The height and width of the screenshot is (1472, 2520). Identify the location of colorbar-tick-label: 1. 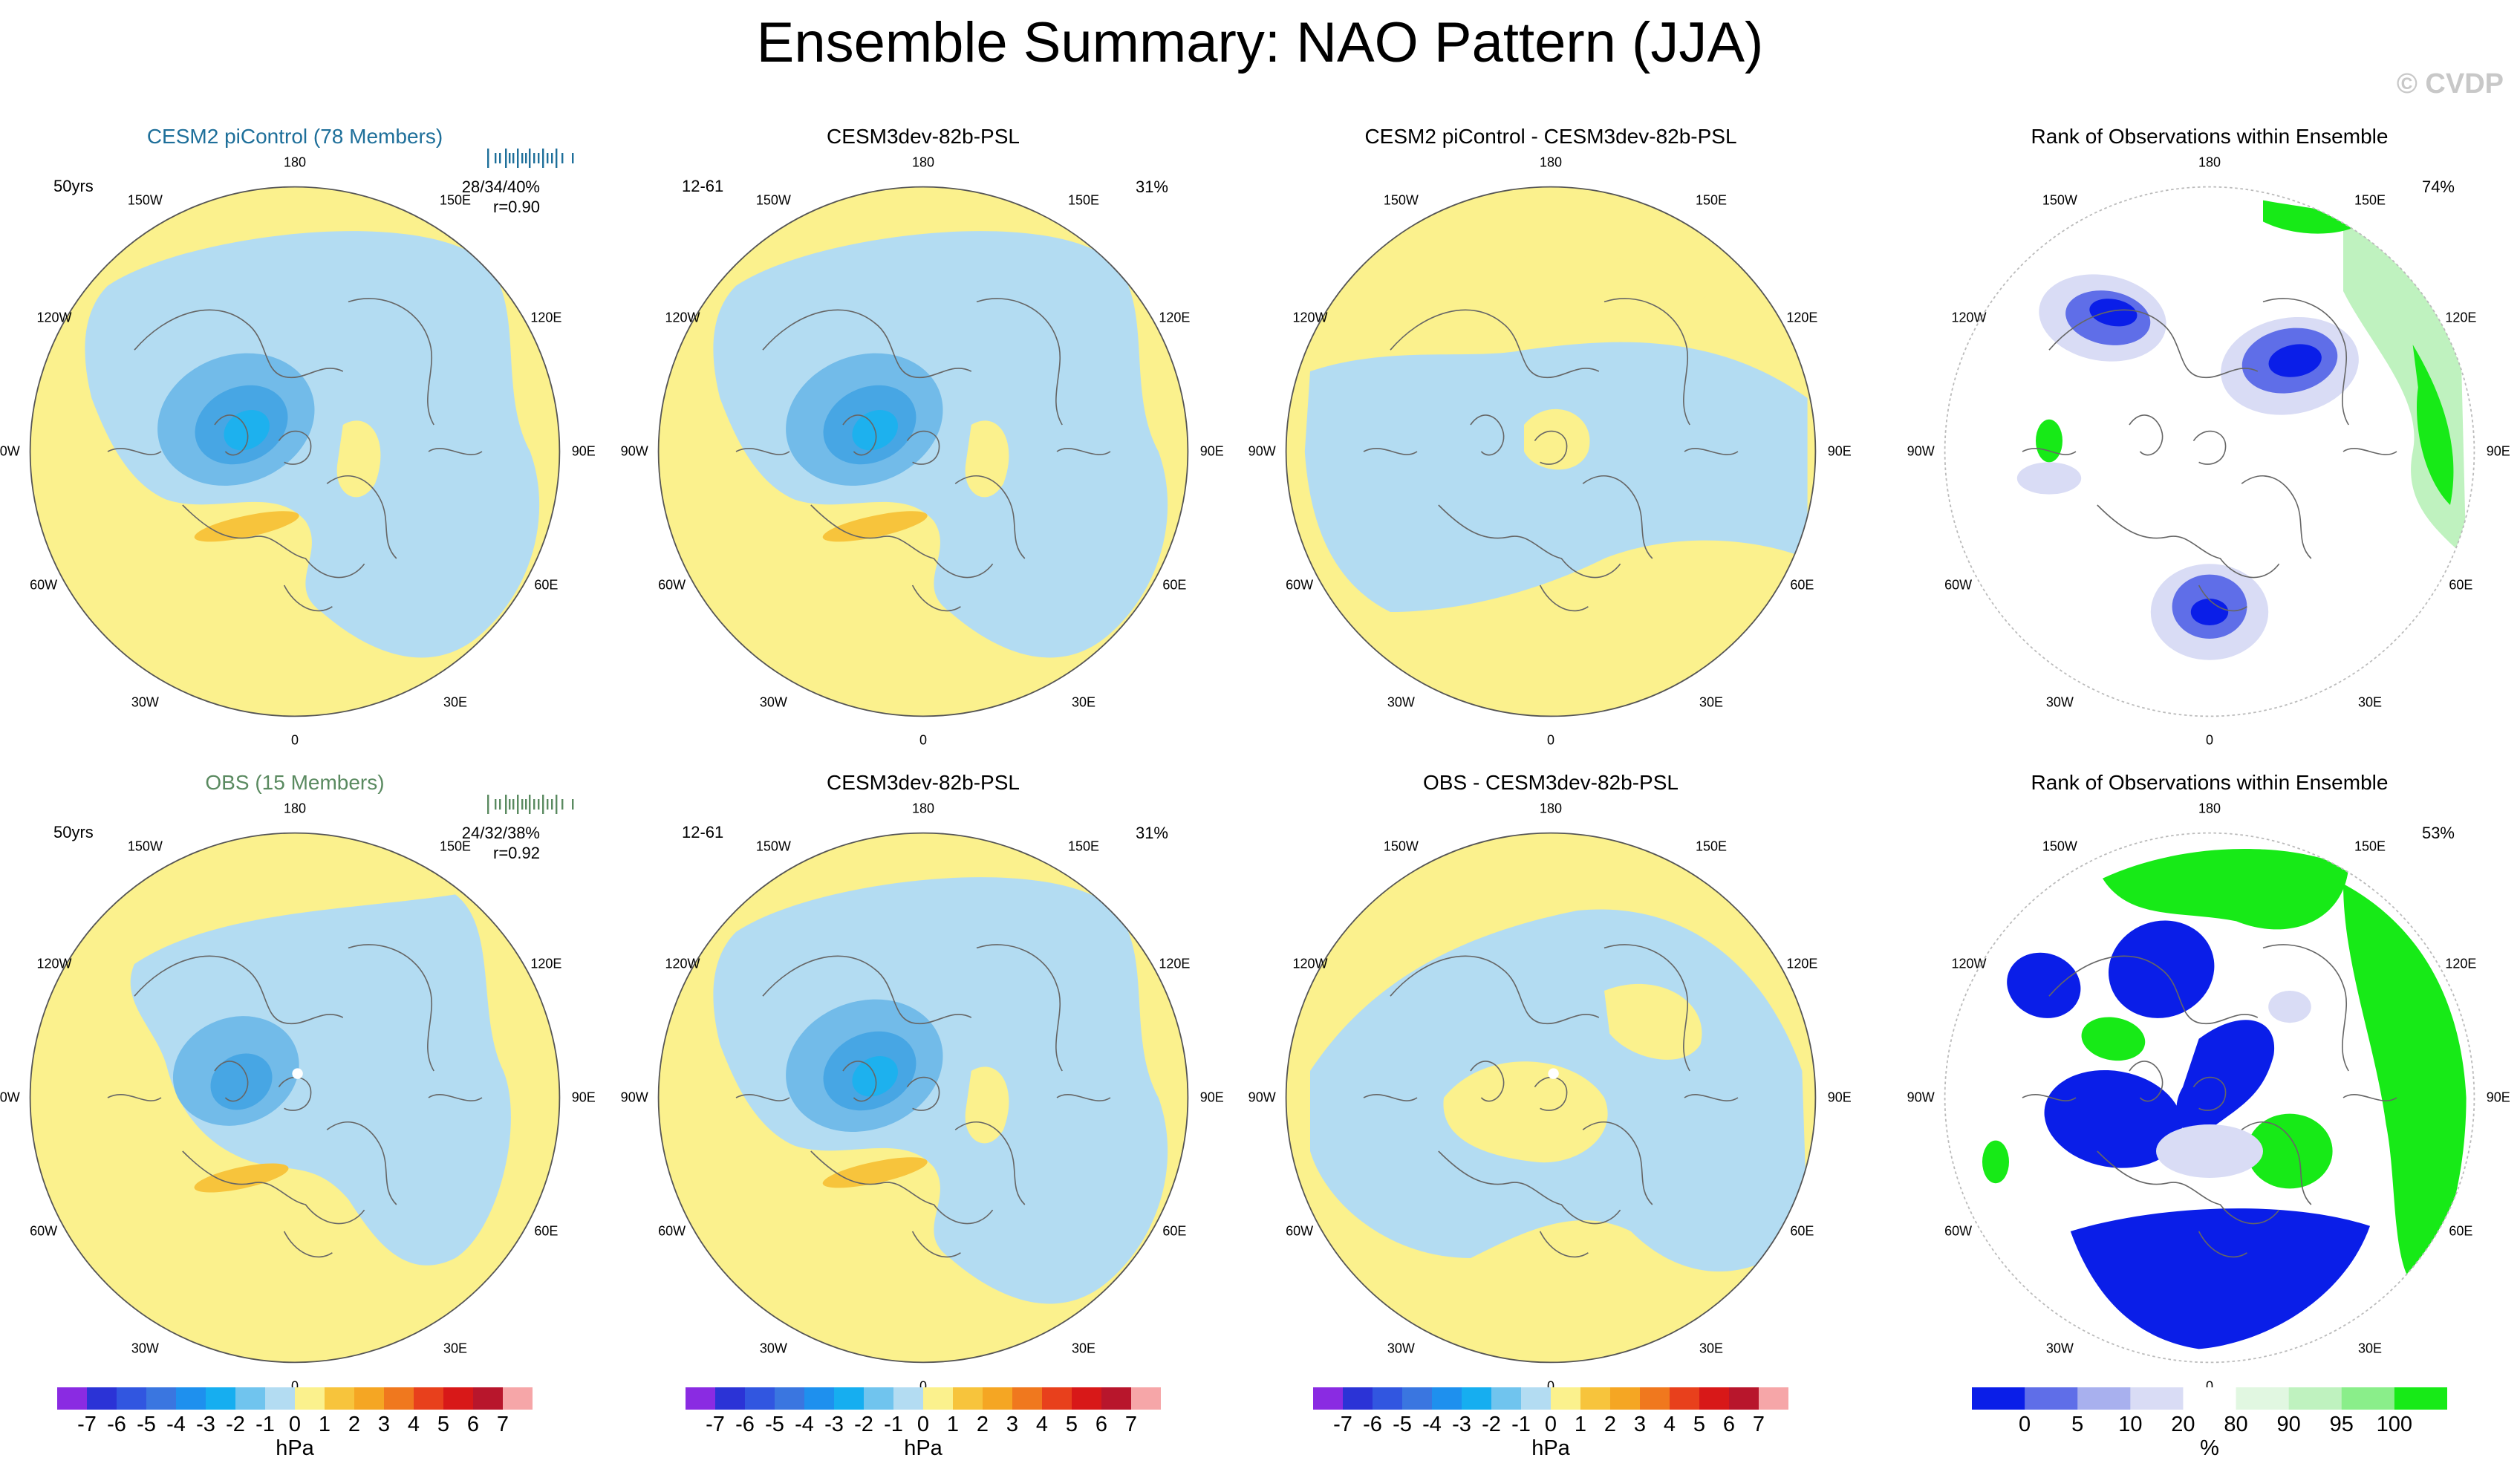
(953, 1424).